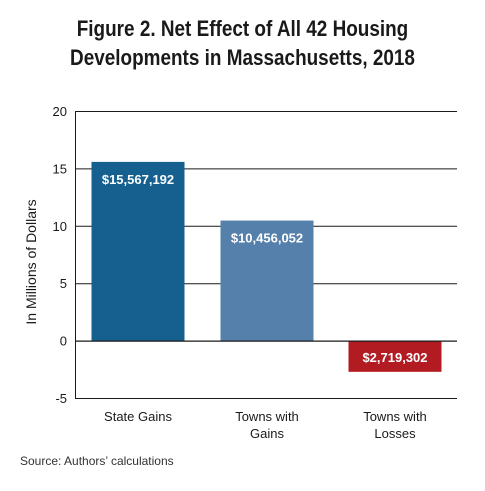 This screenshot has height=491, width=485. I want to click on x-category-label: State Gains, so click(138, 416).